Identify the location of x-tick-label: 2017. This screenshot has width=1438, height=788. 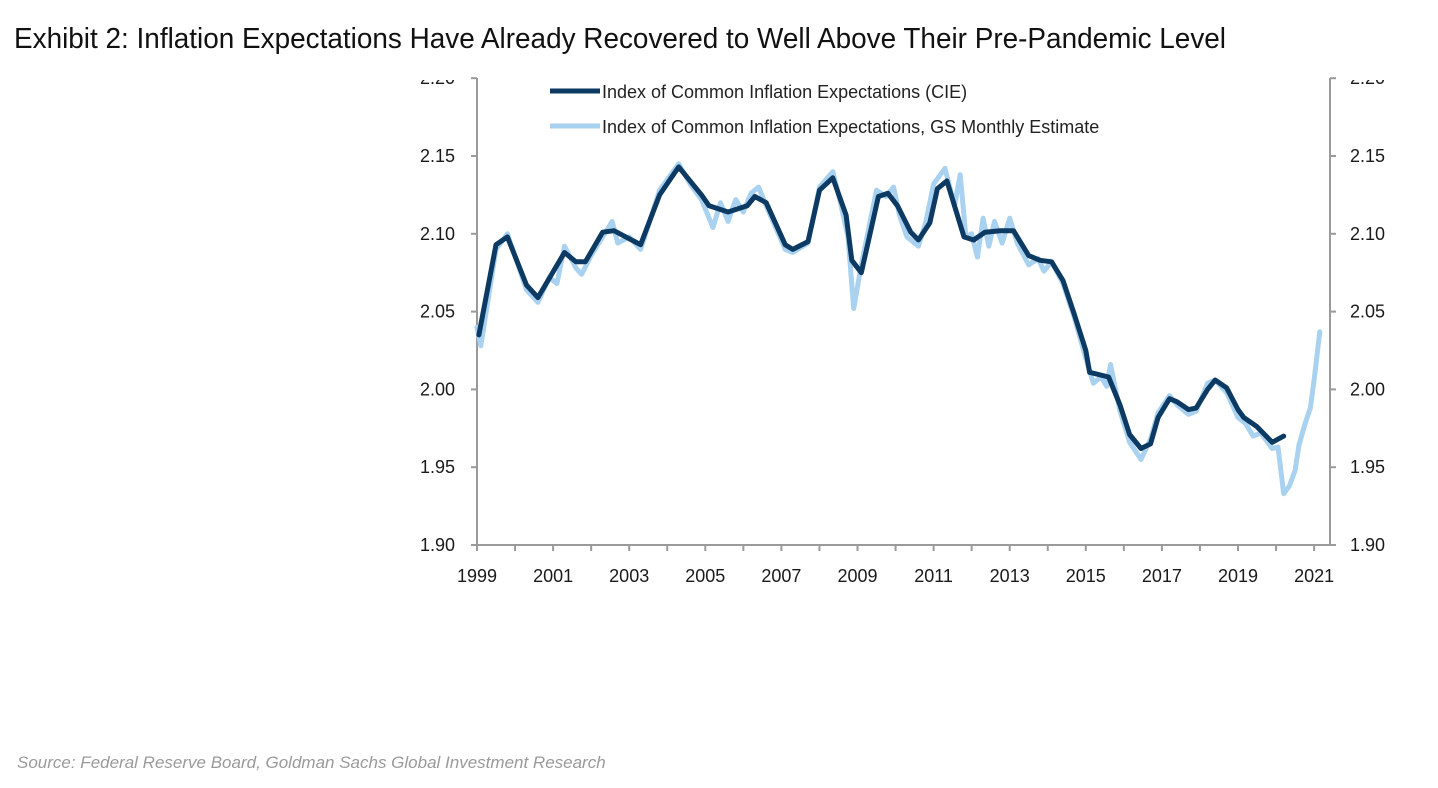
(1162, 576).